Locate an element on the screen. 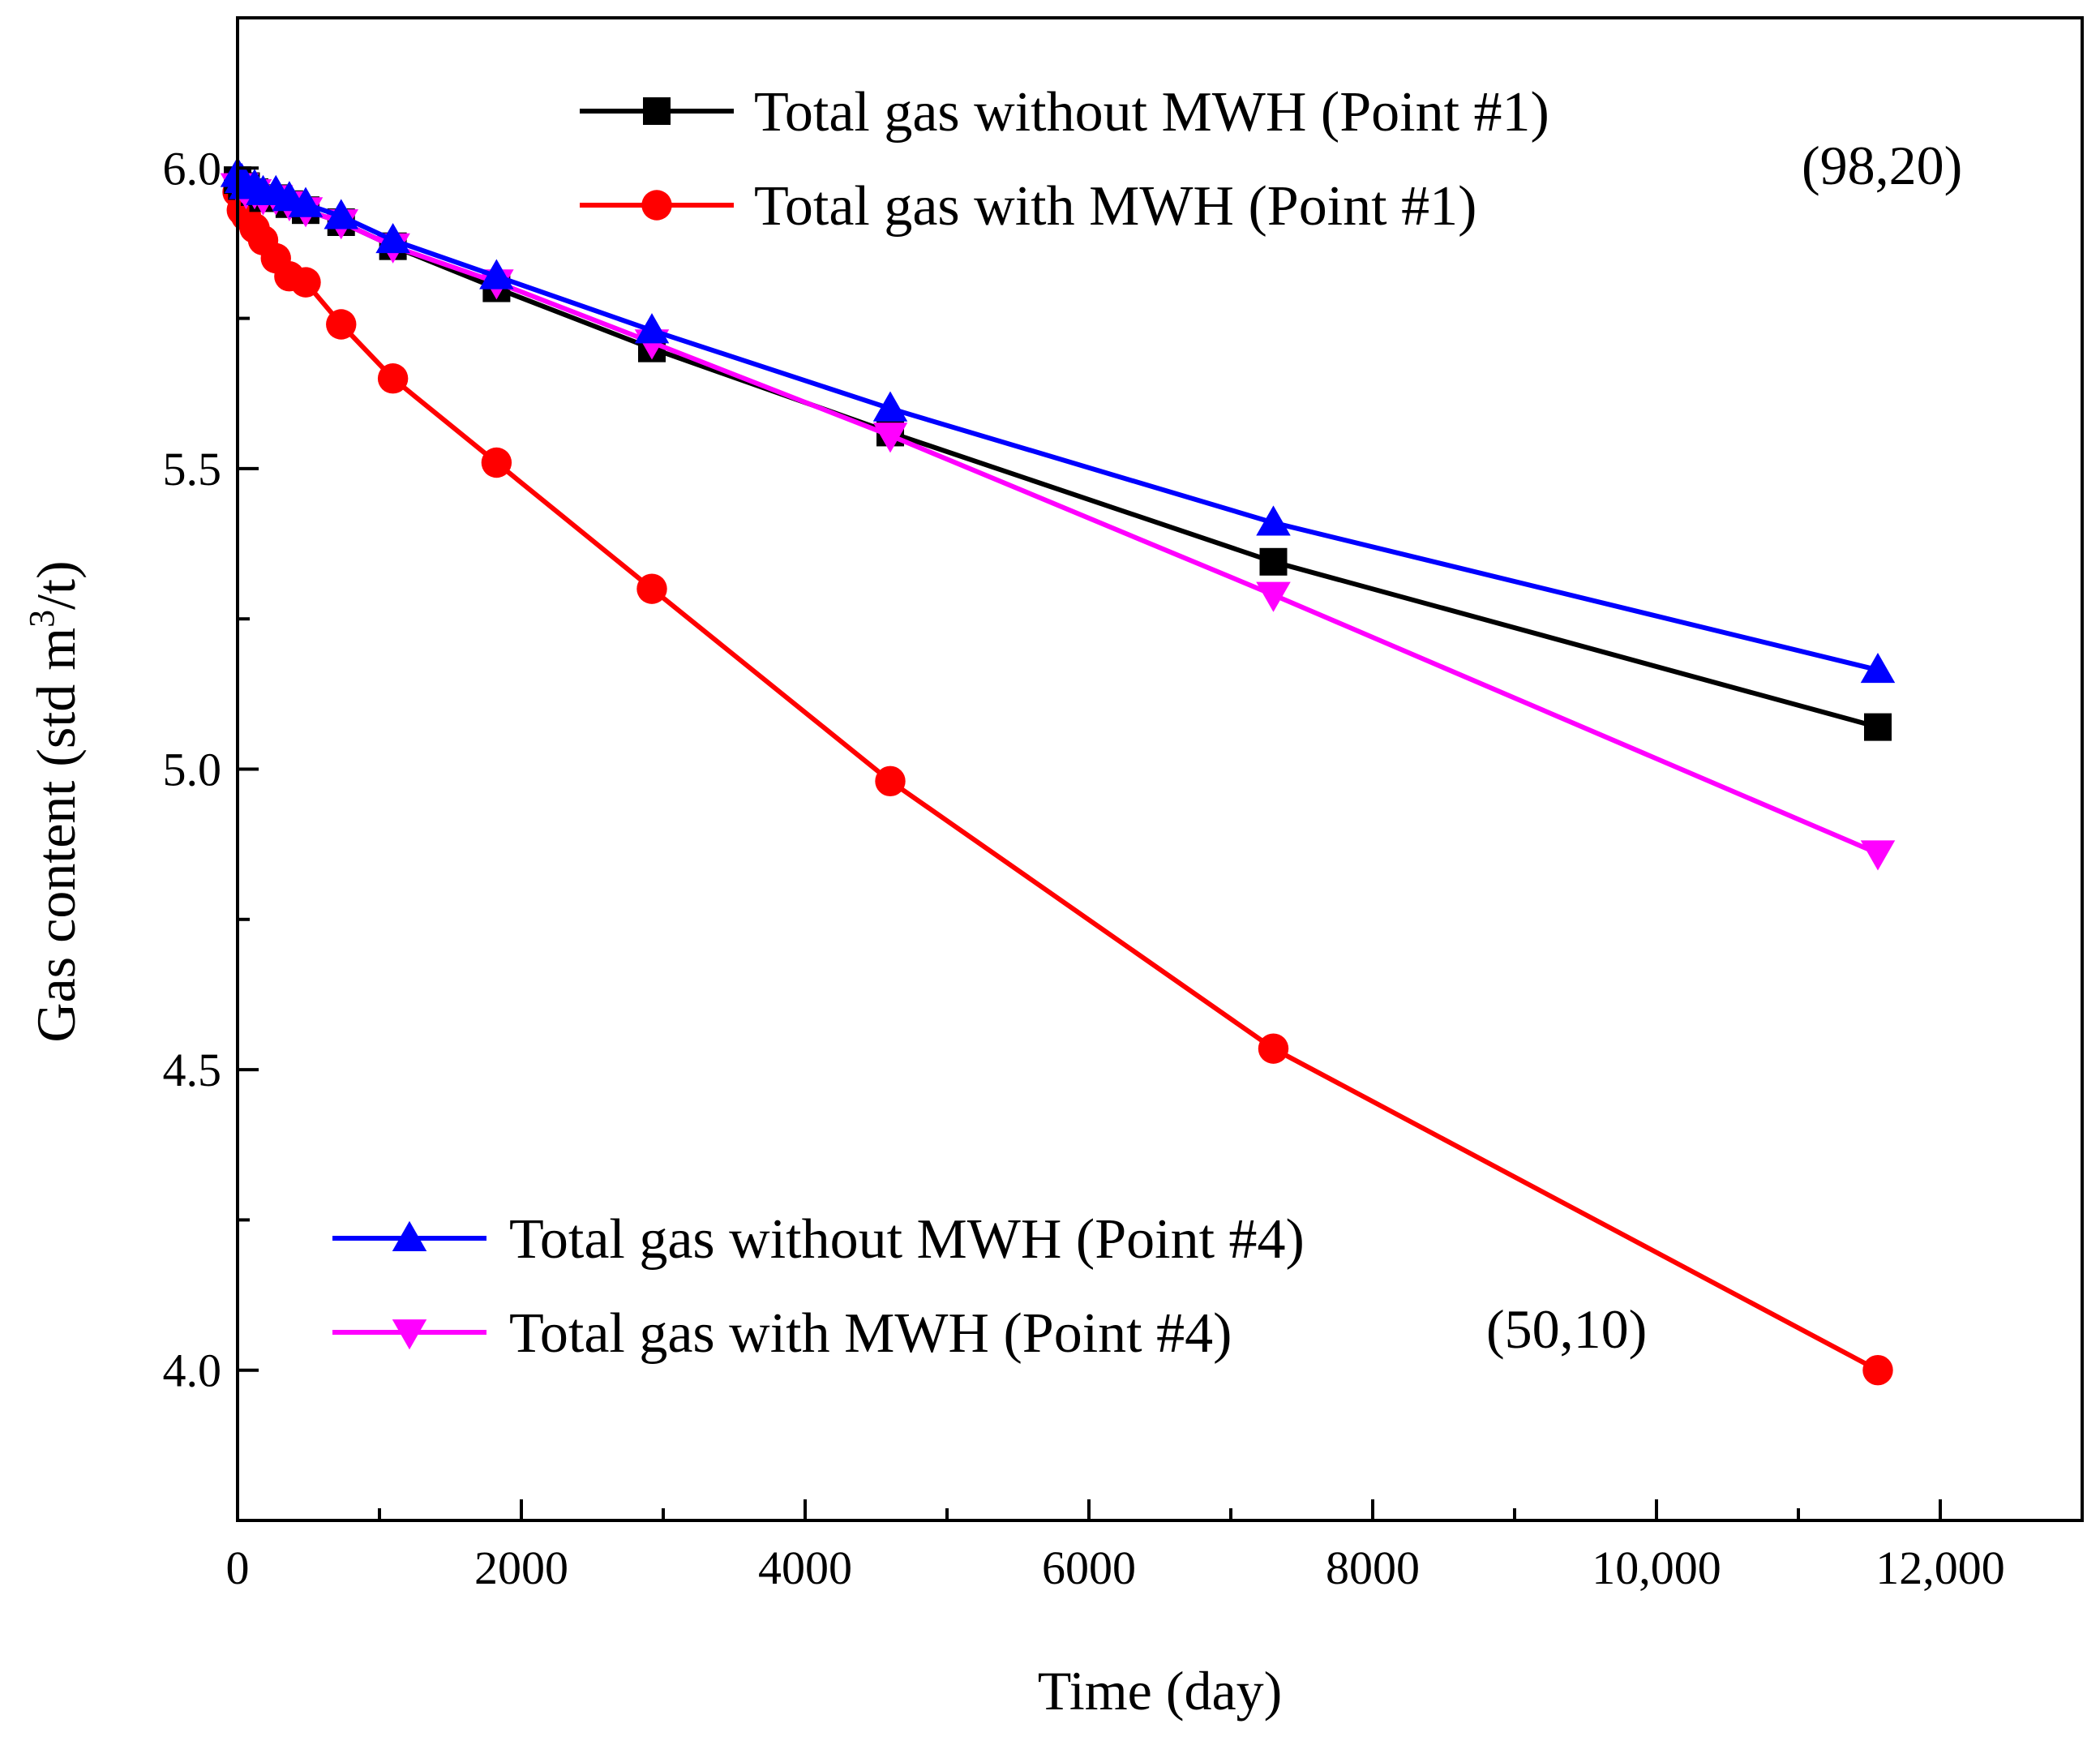 Image resolution: width=2100 pixels, height=1741 pixels. legend-entry-1: Total gas without MWH (Point #1) is located at coordinates (1065, 113).